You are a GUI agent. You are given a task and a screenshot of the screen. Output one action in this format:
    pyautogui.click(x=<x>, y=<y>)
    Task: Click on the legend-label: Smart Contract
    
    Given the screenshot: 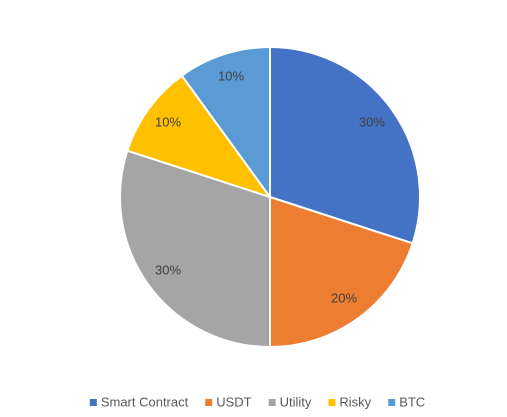 What is the action you would take?
    pyautogui.click(x=145, y=401)
    